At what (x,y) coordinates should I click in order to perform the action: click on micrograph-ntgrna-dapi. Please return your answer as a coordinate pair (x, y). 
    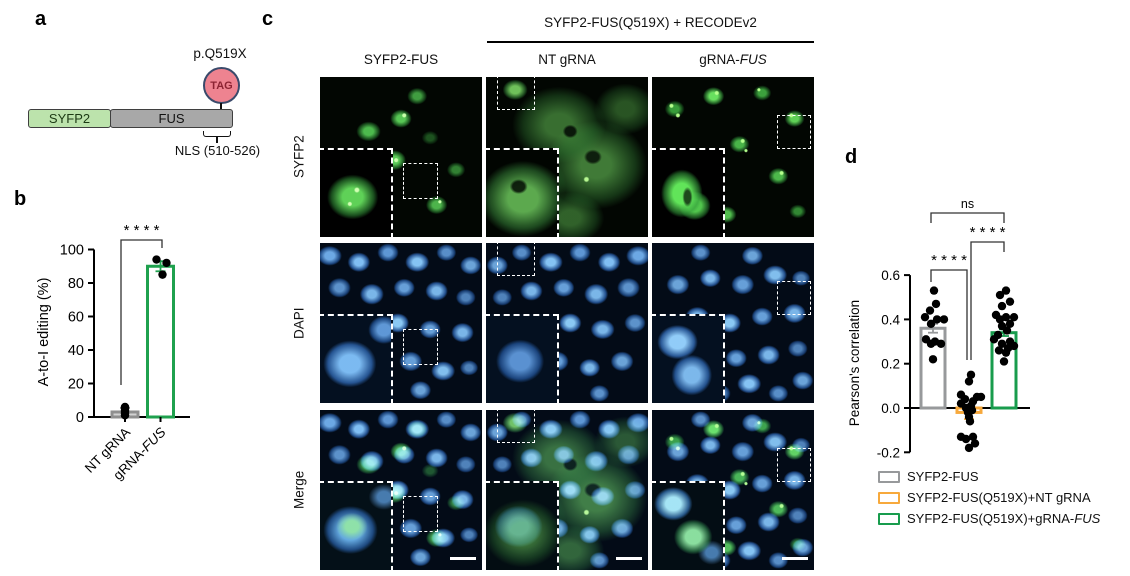
    Looking at the image, I should click on (567, 323).